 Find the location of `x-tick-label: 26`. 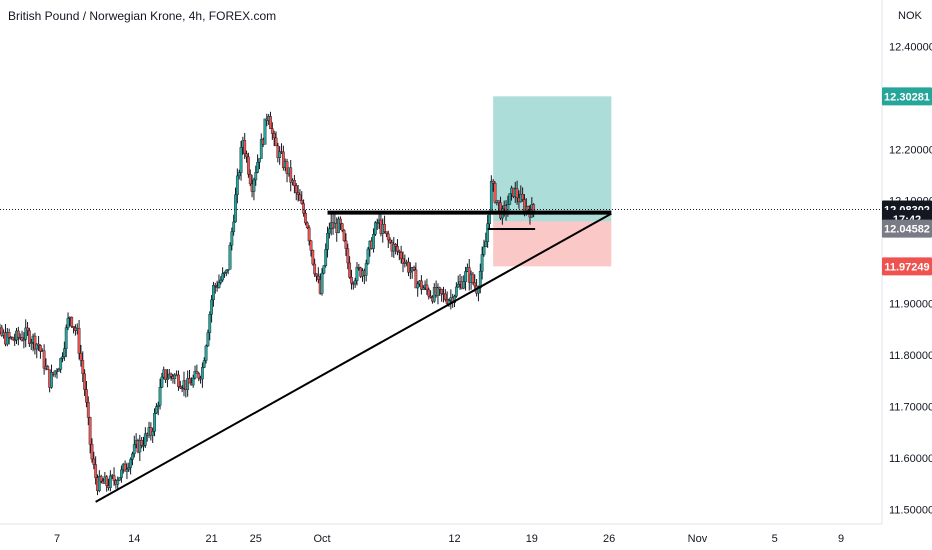

x-tick-label: 26 is located at coordinates (609, 539).